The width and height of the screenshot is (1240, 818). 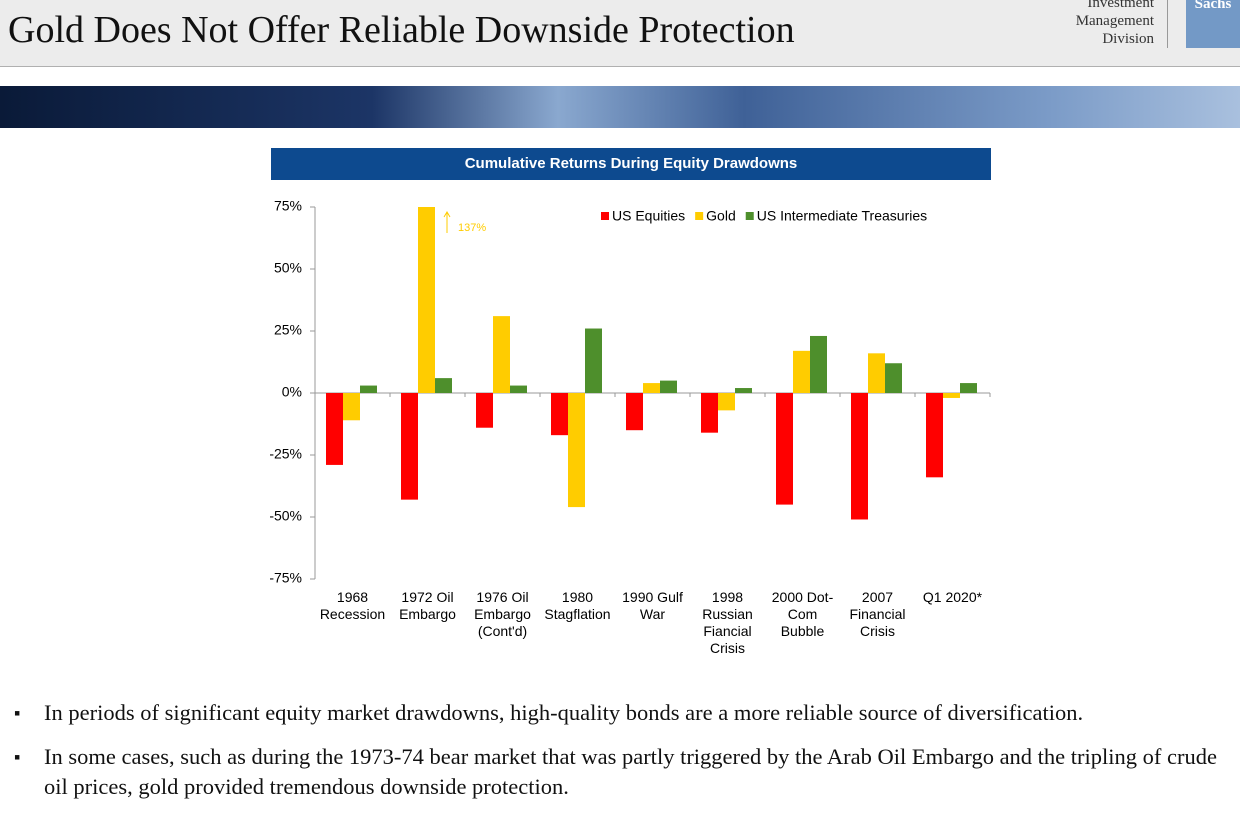 What do you see at coordinates (288, 206) in the screenshot?
I see `y-tick-label: 75%` at bounding box center [288, 206].